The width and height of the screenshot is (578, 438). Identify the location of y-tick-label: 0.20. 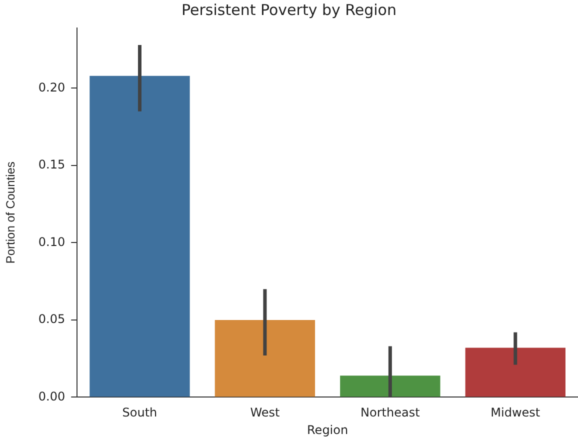
(52, 87).